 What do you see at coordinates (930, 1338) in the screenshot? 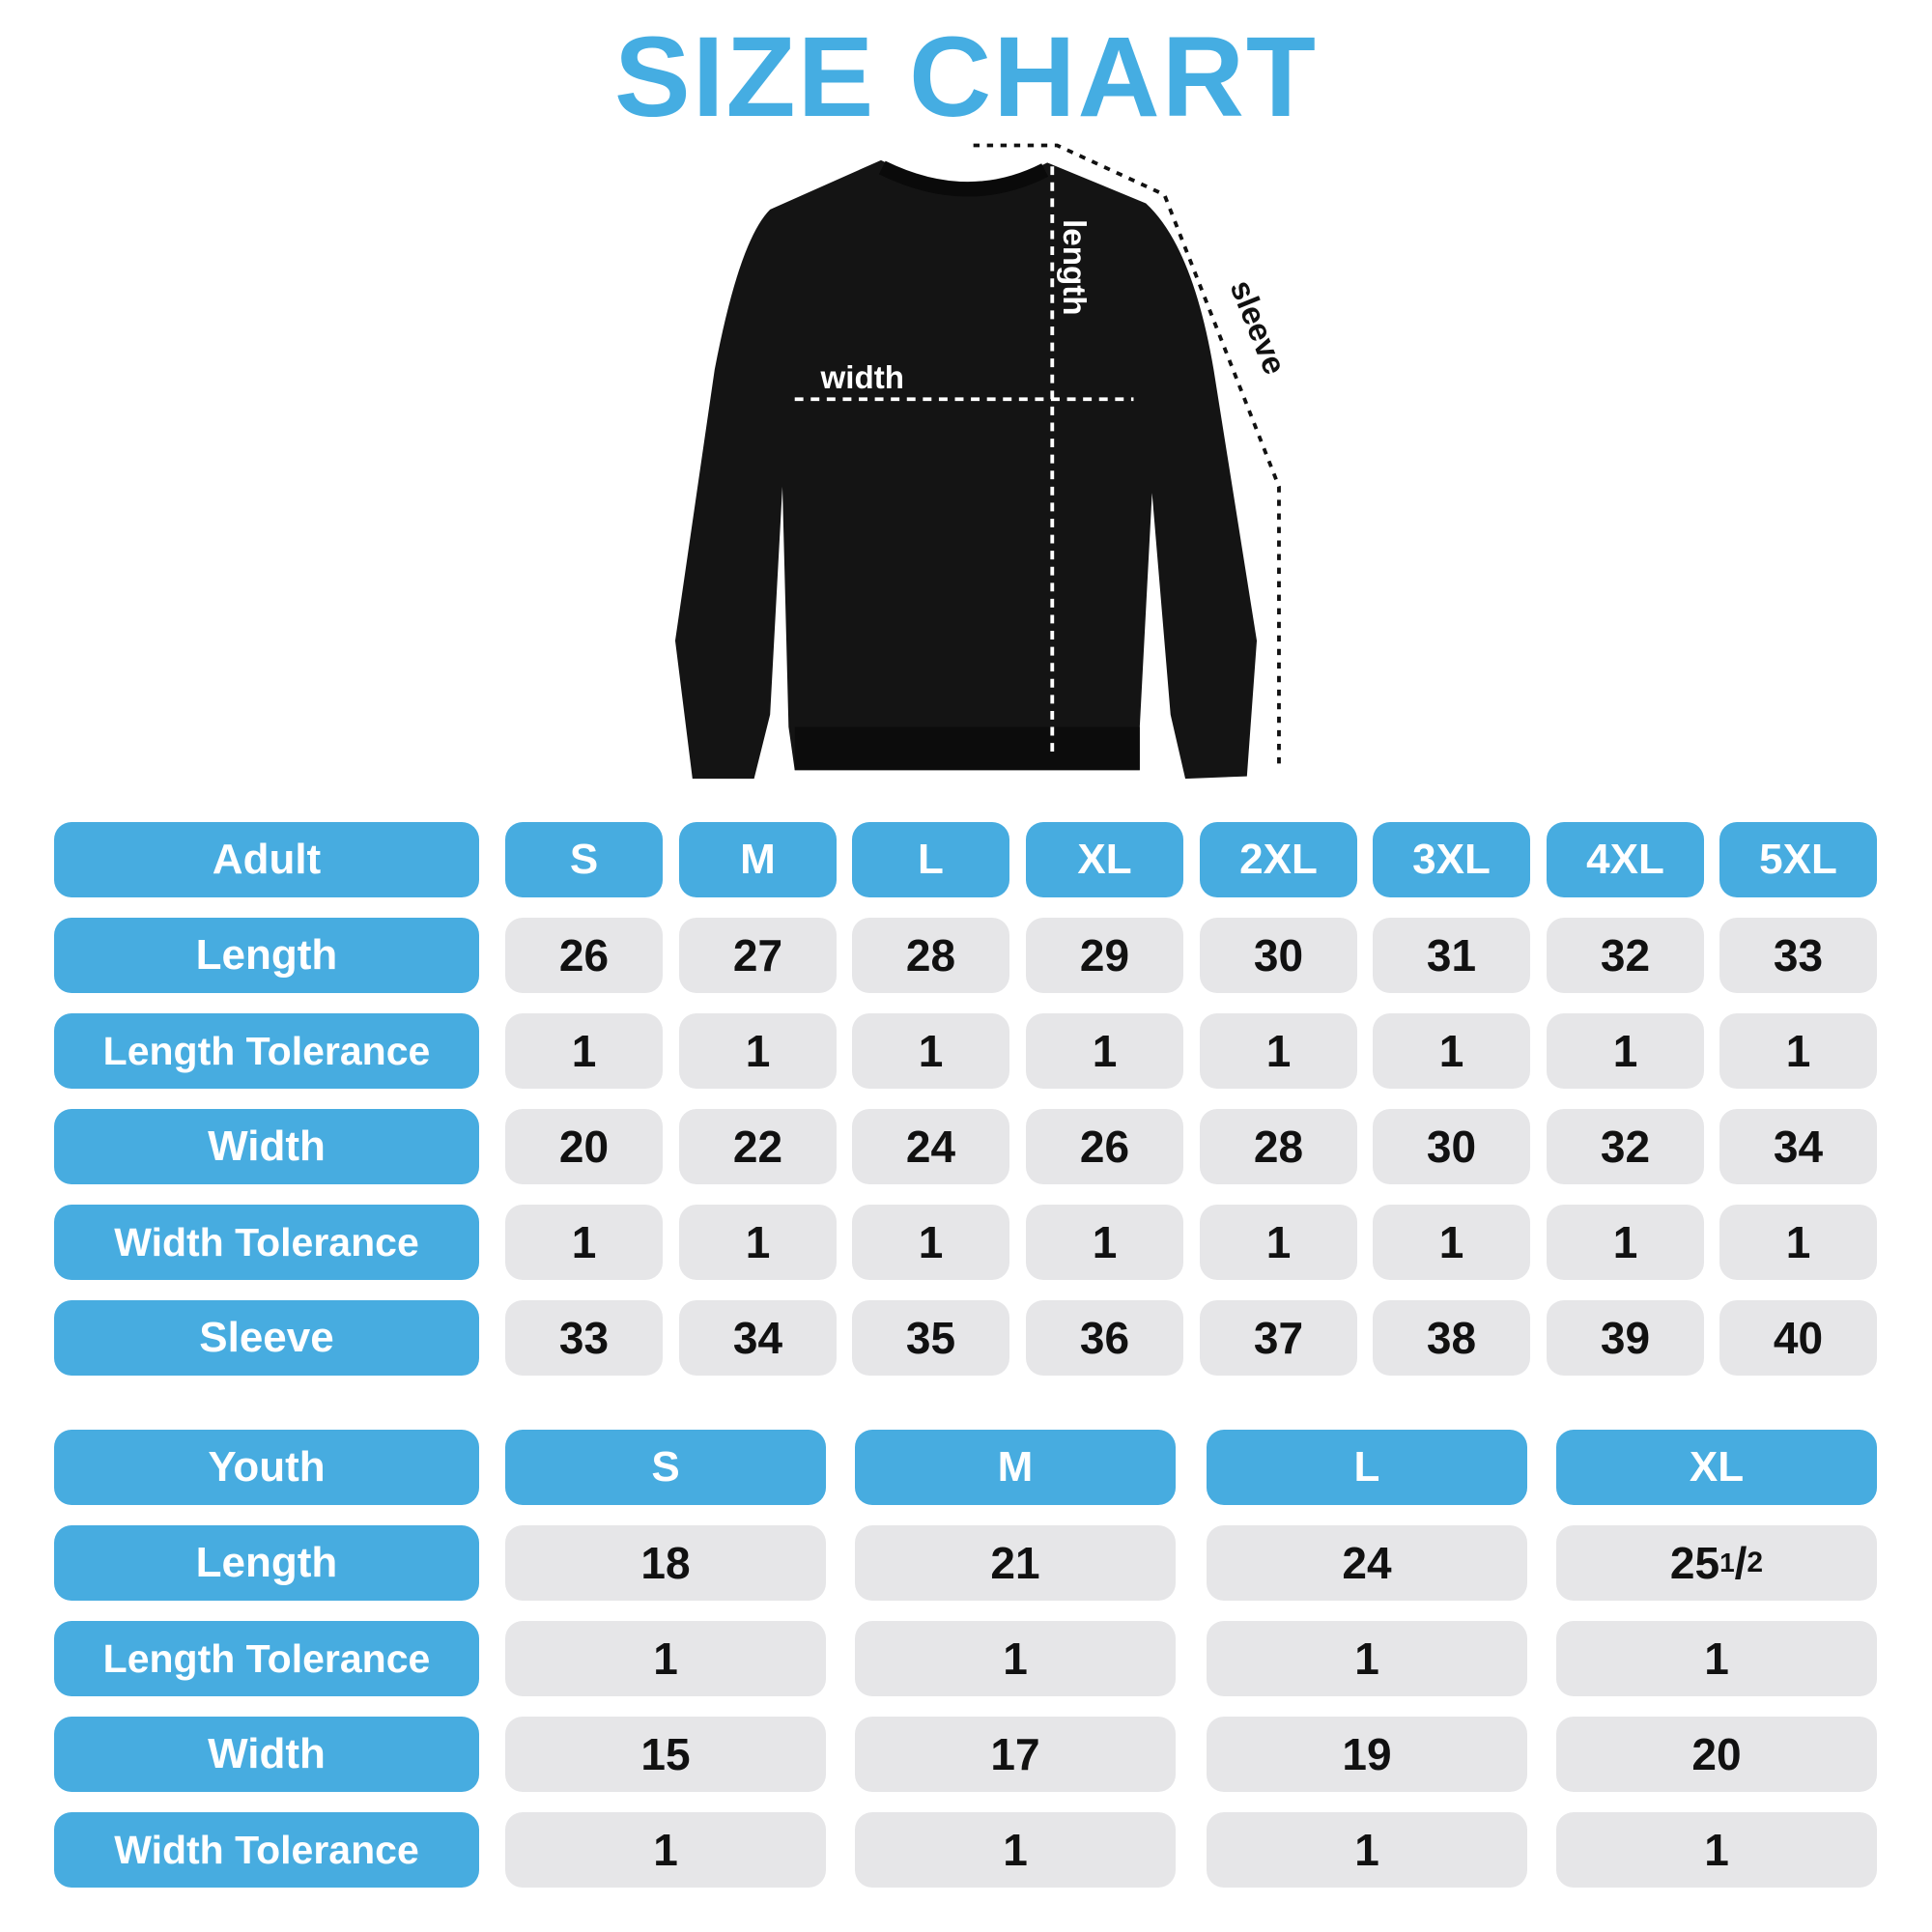
I see `adult-value-cell: 35` at bounding box center [930, 1338].